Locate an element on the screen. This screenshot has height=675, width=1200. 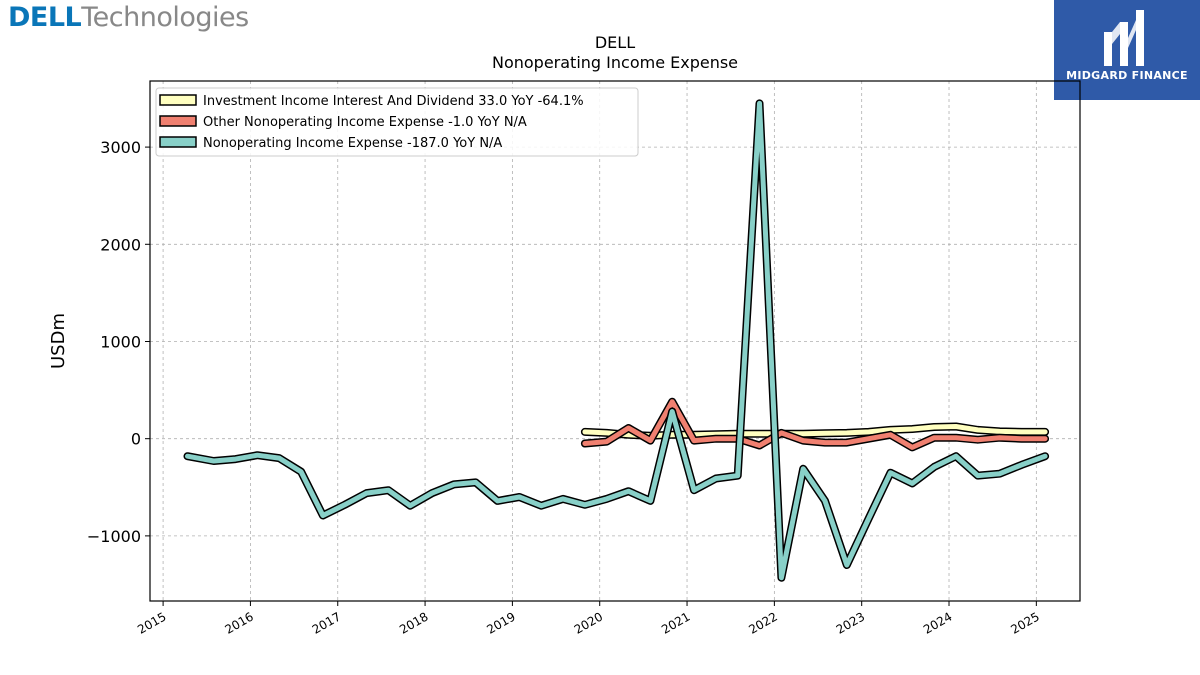
x-tick-label: 2020 is located at coordinates (588, 622).